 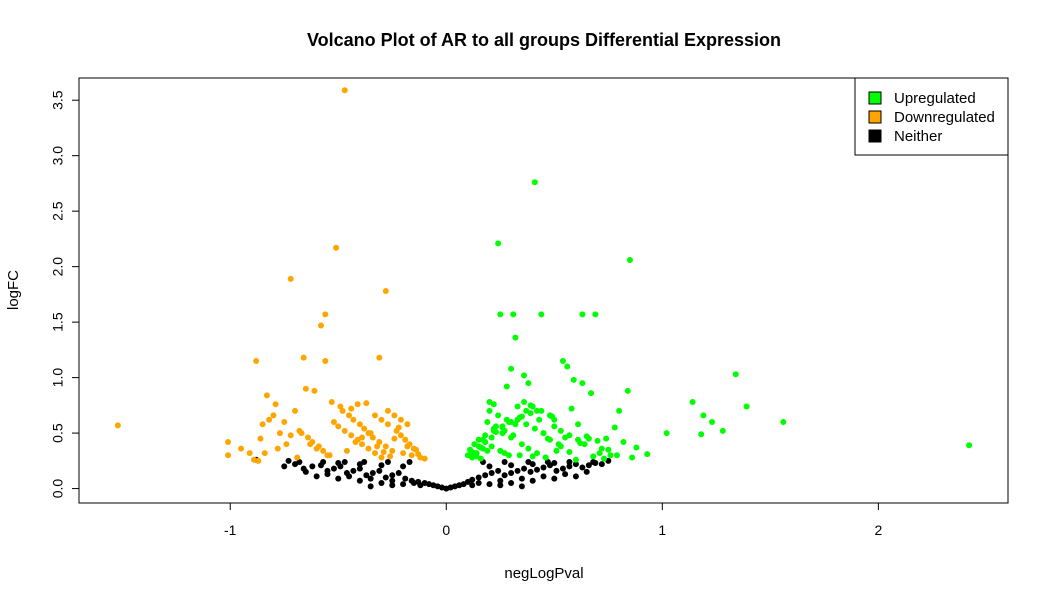 What do you see at coordinates (58, 211) in the screenshot?
I see `y-tick-label: 2.5` at bounding box center [58, 211].